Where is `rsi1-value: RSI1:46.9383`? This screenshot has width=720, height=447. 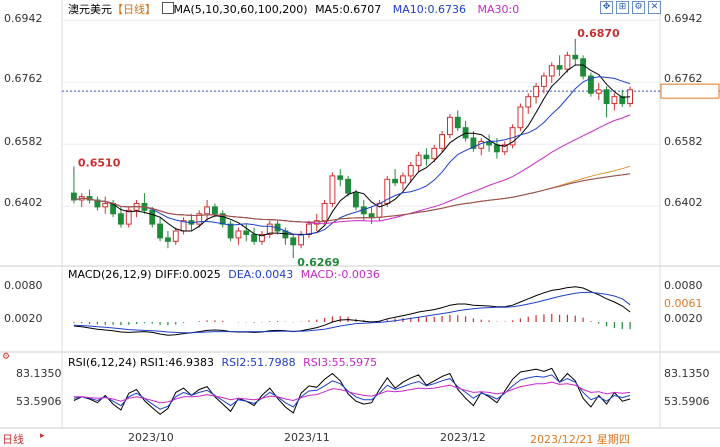
rsi1-value: RSI1:46.9383 is located at coordinates (177, 362).